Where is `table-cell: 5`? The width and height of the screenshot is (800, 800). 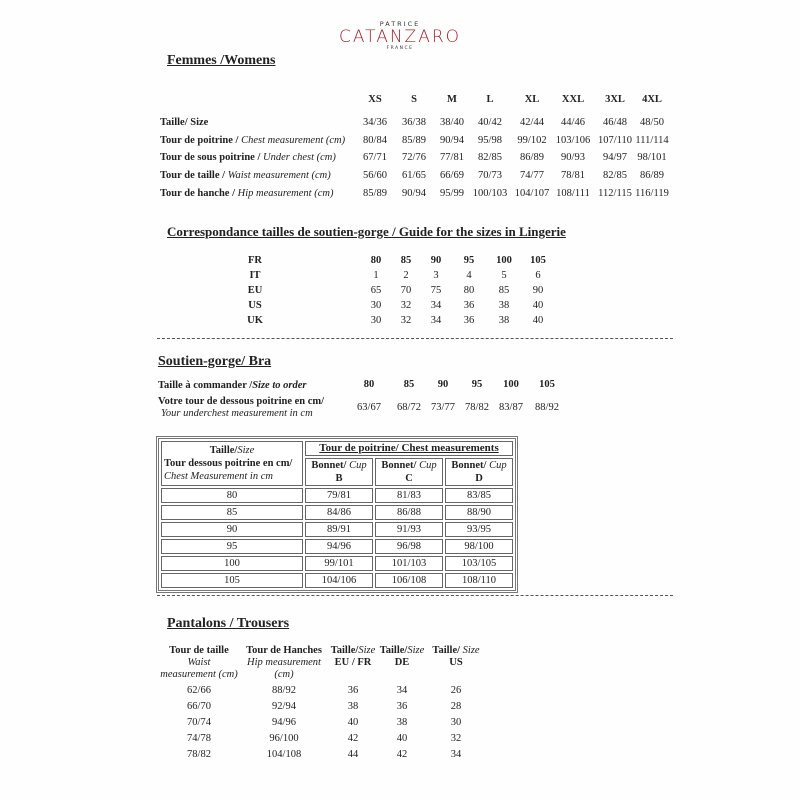 table-cell: 5 is located at coordinates (504, 275).